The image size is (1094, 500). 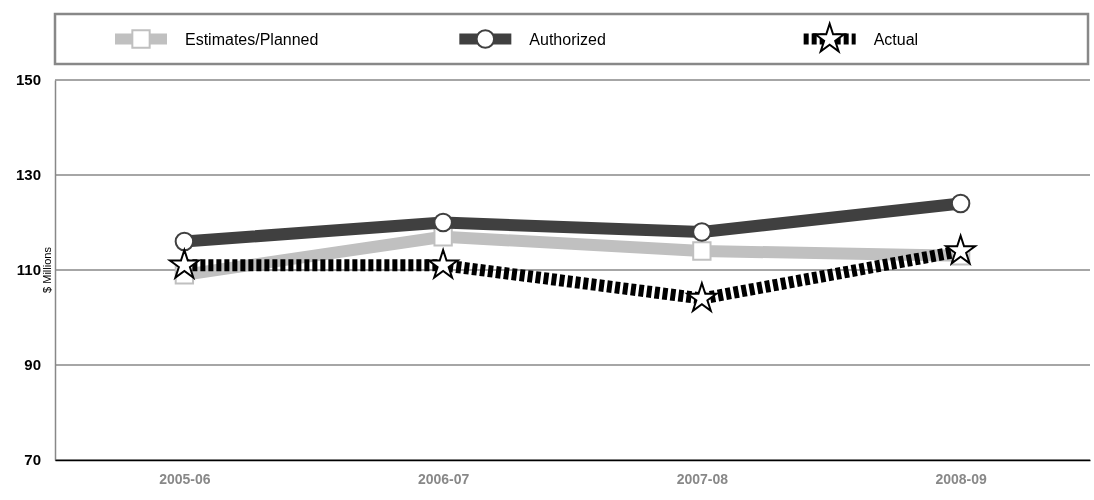 I want to click on y-tick-label: 130, so click(x=28, y=175).